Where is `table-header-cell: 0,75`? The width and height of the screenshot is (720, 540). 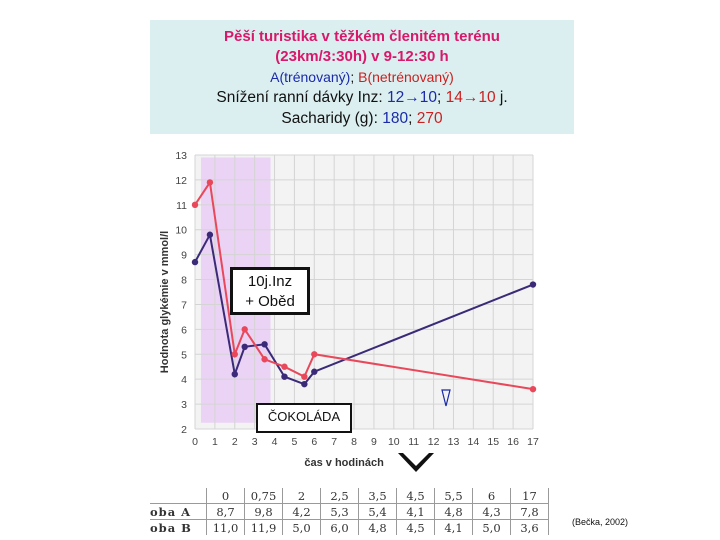 table-header-cell: 0,75 is located at coordinates (263, 496).